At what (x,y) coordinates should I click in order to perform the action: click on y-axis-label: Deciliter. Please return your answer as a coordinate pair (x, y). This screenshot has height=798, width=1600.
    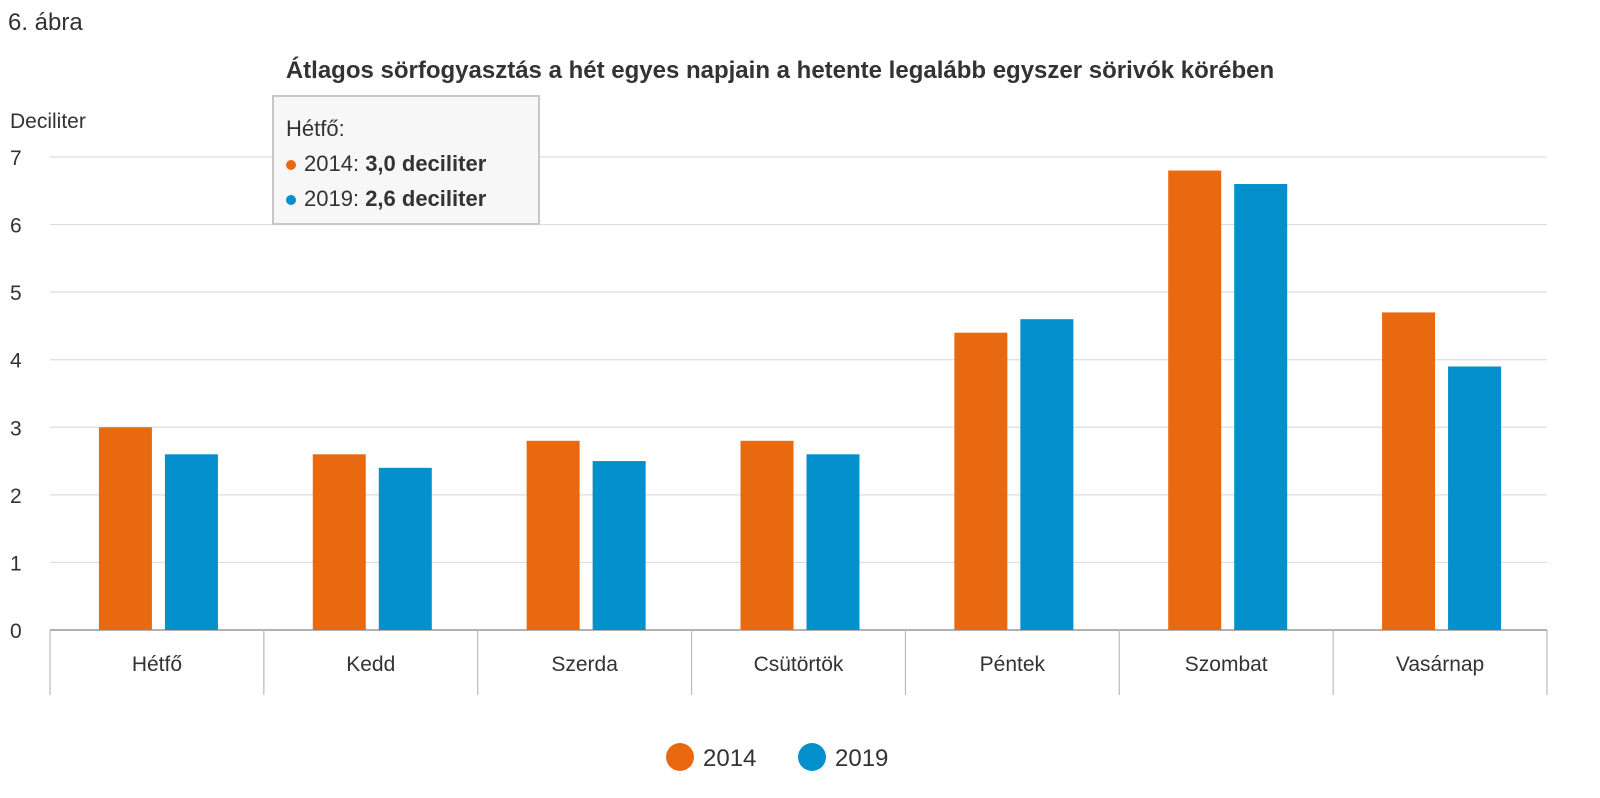
    Looking at the image, I should click on (48, 121).